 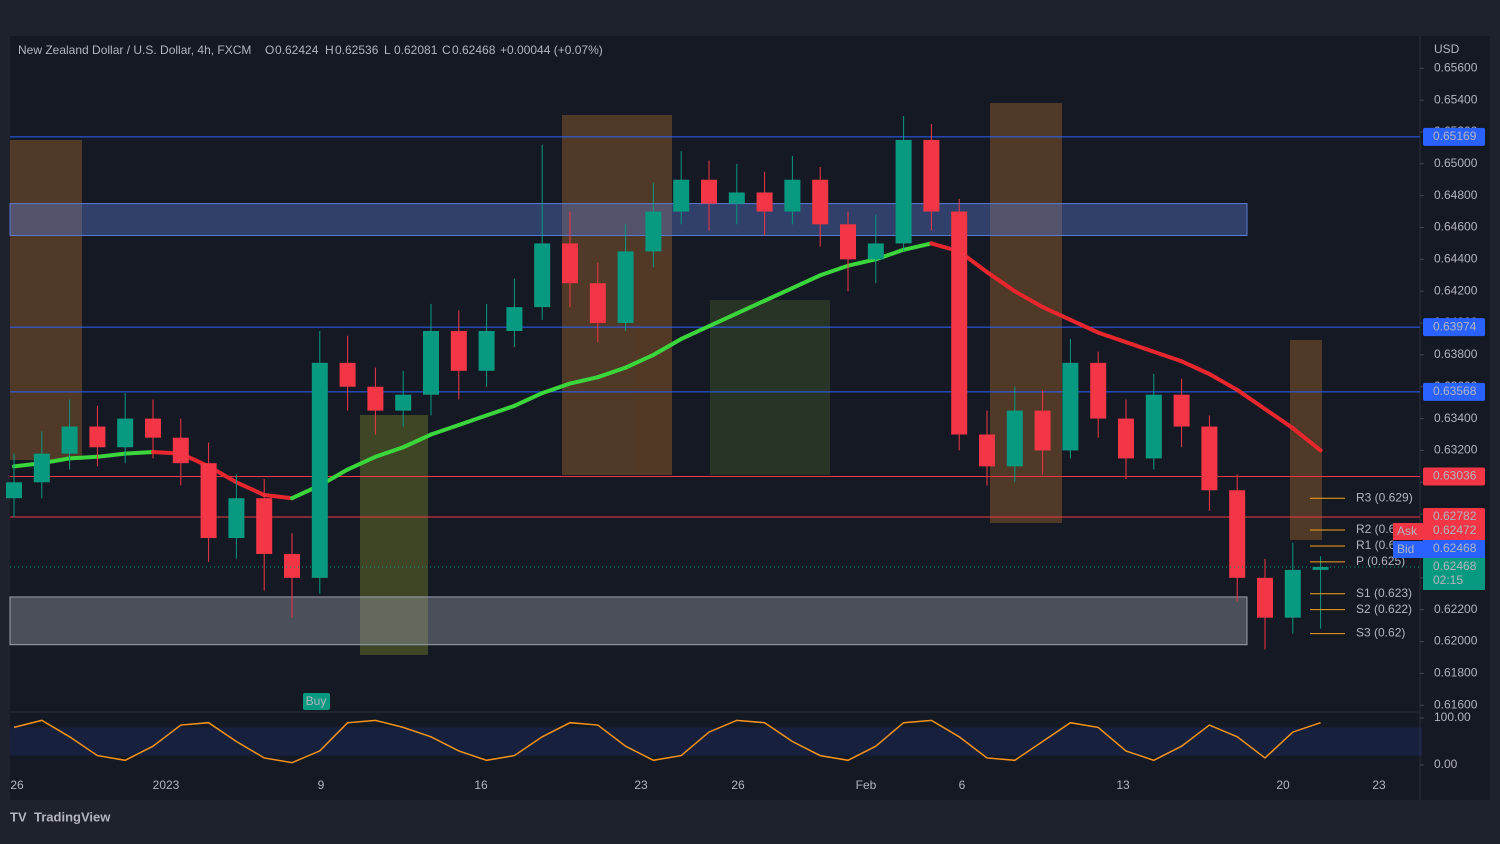 What do you see at coordinates (641, 785) in the screenshot?
I see `x-tick-label: 23` at bounding box center [641, 785].